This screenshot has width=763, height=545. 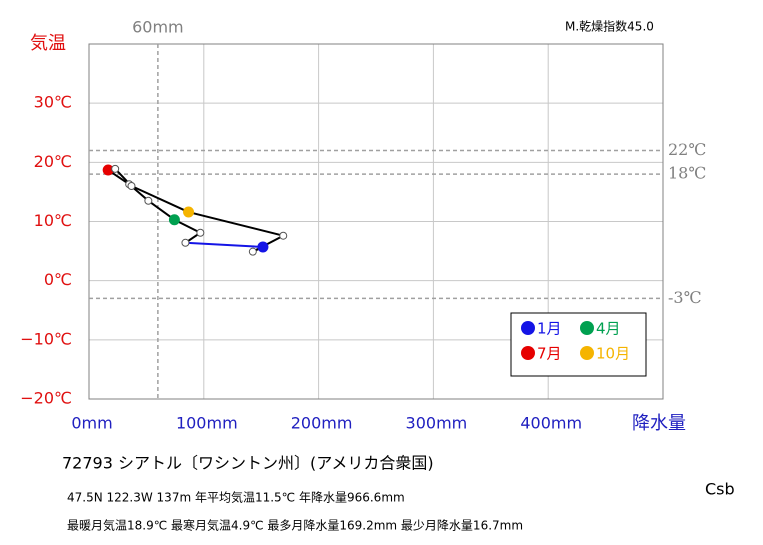 I want to click on annotation: Csb, so click(x=720, y=489).